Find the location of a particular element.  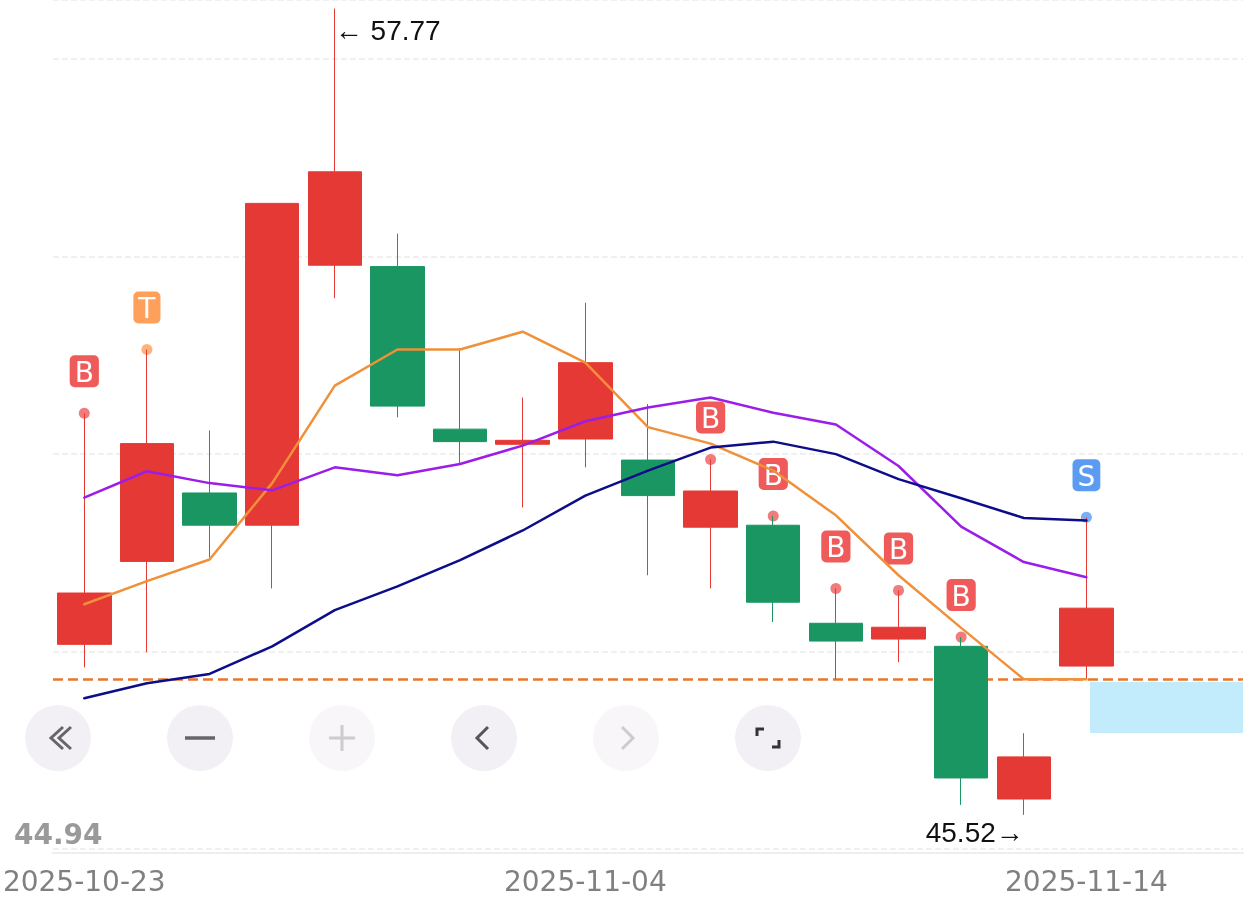

data-label: T is located at coordinates (147, 308).